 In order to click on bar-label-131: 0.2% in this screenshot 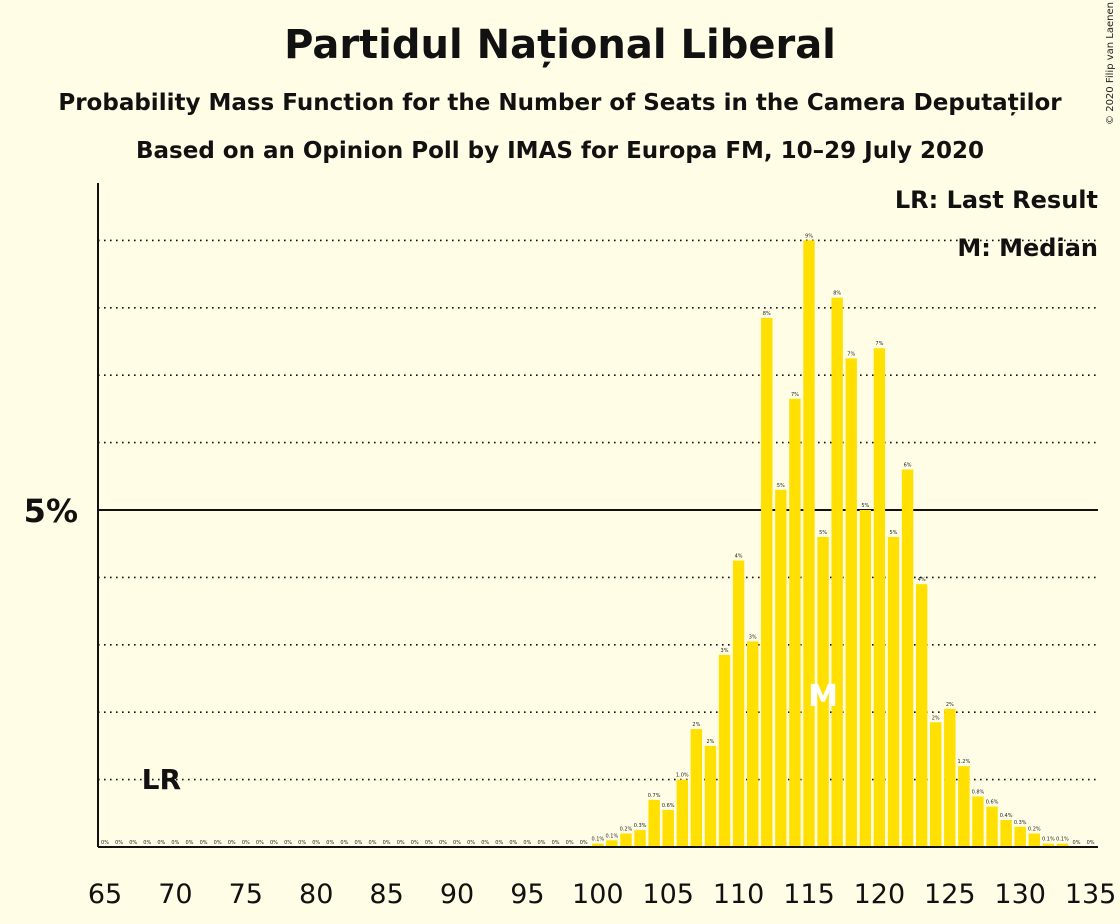, I will do `click(1034, 830)`.